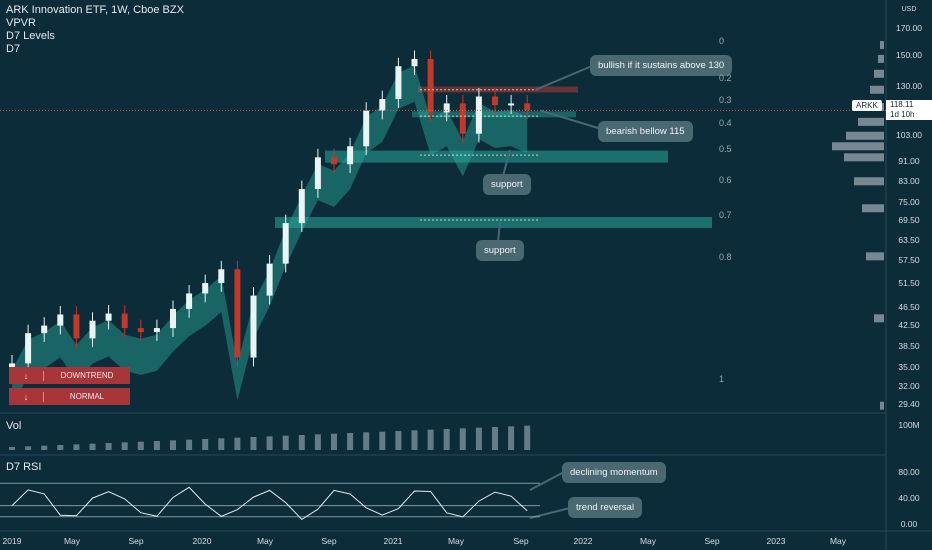  Describe the element at coordinates (725, 180) in the screenshot. I see `fib-label: 0.6` at that location.